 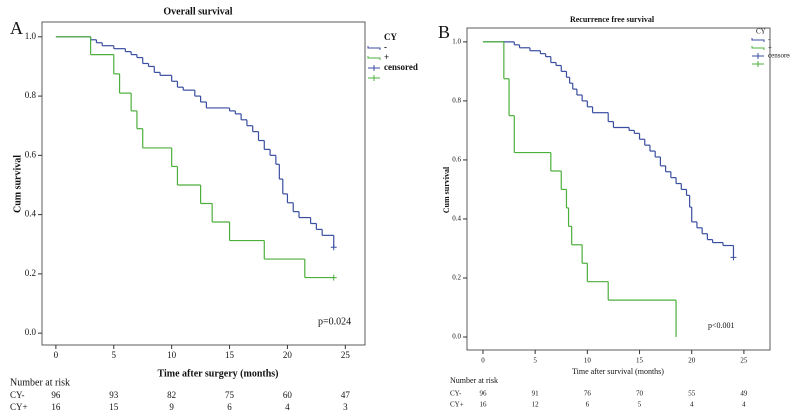 What do you see at coordinates (744, 394) in the screenshot?
I see `risk-count: 49` at bounding box center [744, 394].